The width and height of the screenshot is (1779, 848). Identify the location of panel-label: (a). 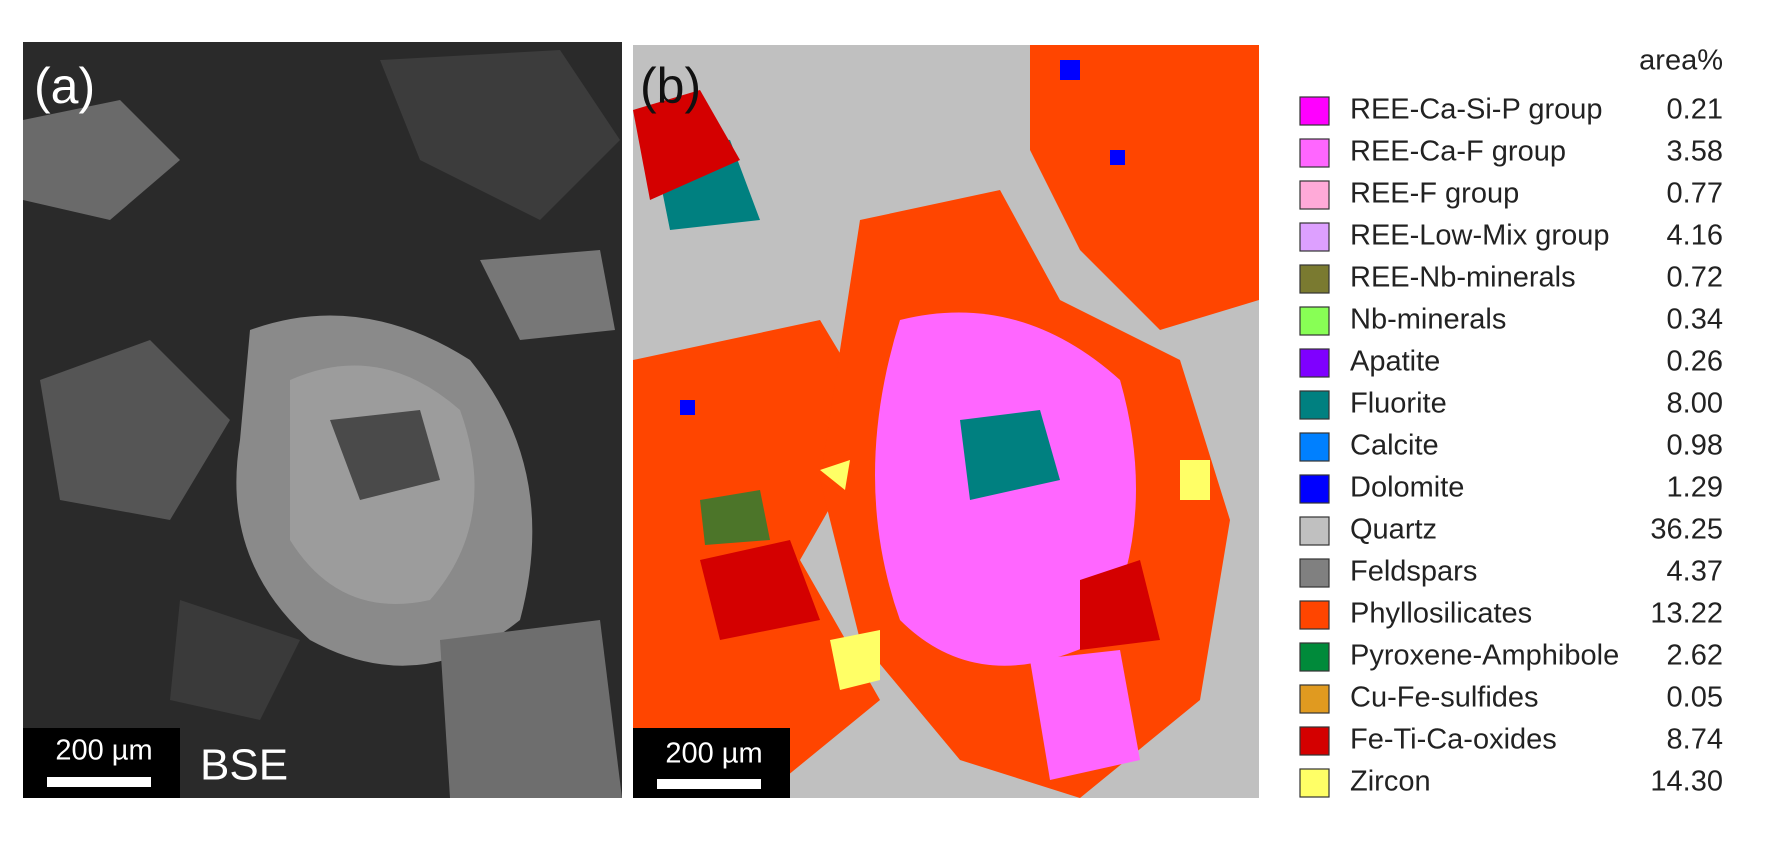
(64, 86).